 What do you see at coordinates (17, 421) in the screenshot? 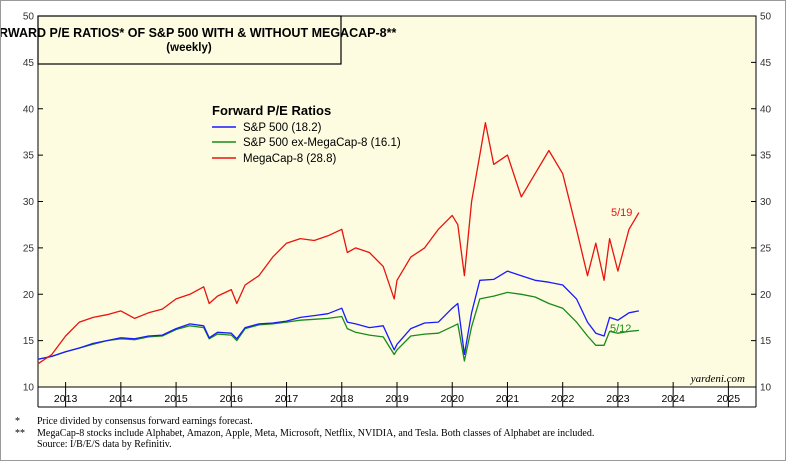
I see `footnote-mark: *` at bounding box center [17, 421].